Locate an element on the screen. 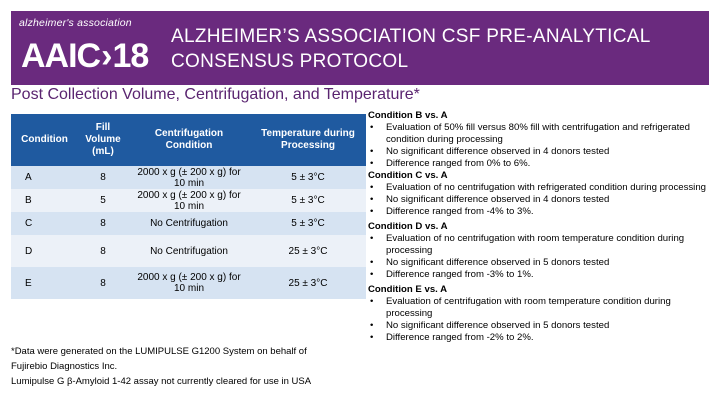 The height and width of the screenshot is (405, 720). col-header-fill-volume: Fill Volume (mL) is located at coordinates (103, 140).